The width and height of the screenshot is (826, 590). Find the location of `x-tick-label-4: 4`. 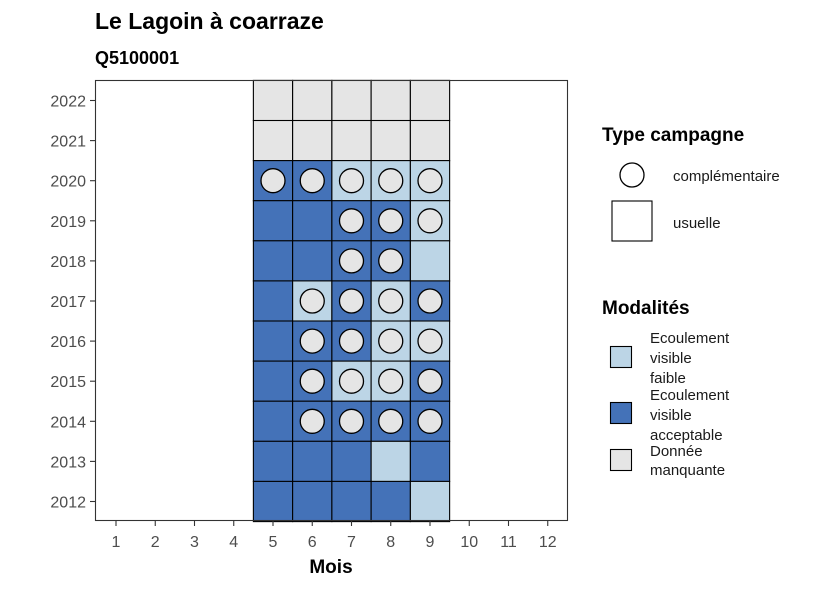

x-tick-label-4: 4 is located at coordinates (233, 542).